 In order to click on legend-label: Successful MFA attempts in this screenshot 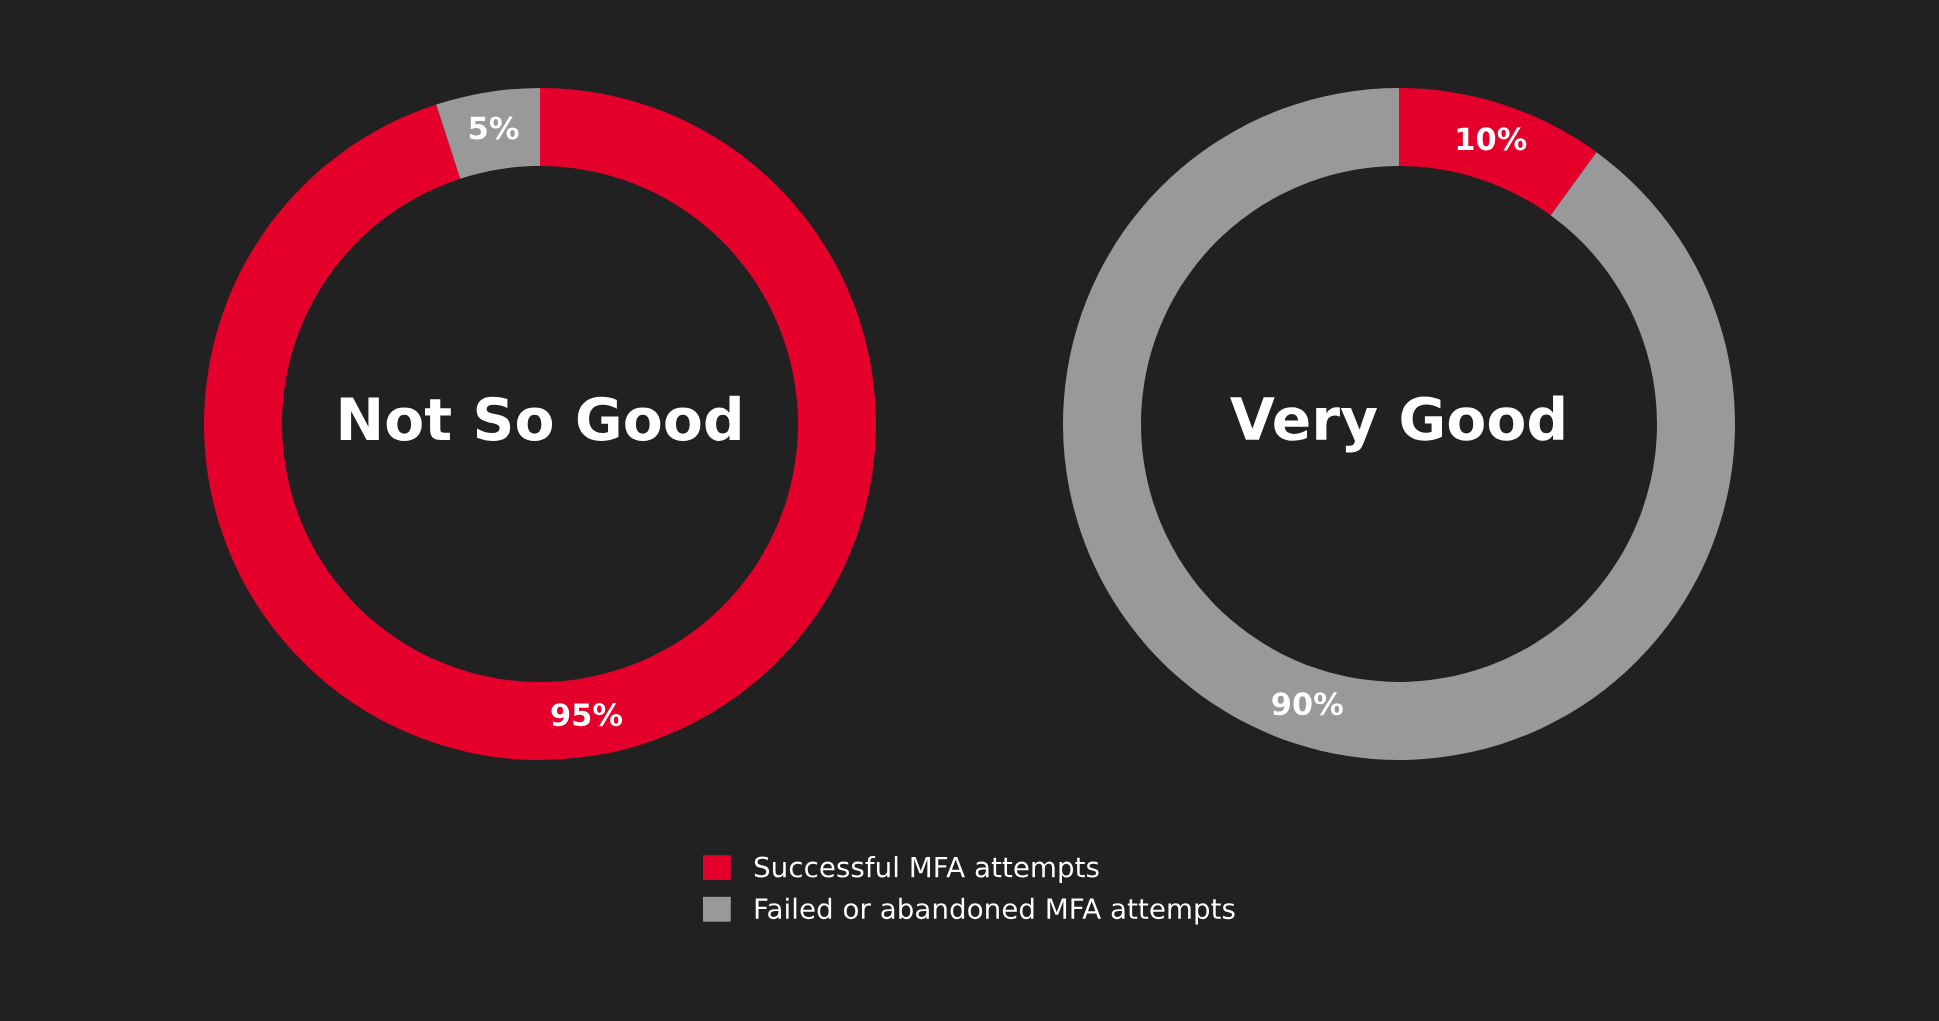, I will do `click(926, 869)`.